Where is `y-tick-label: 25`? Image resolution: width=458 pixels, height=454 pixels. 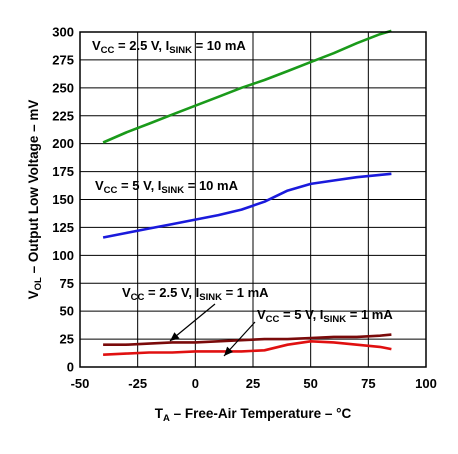 y-tick-label: 25 is located at coordinates (67, 339).